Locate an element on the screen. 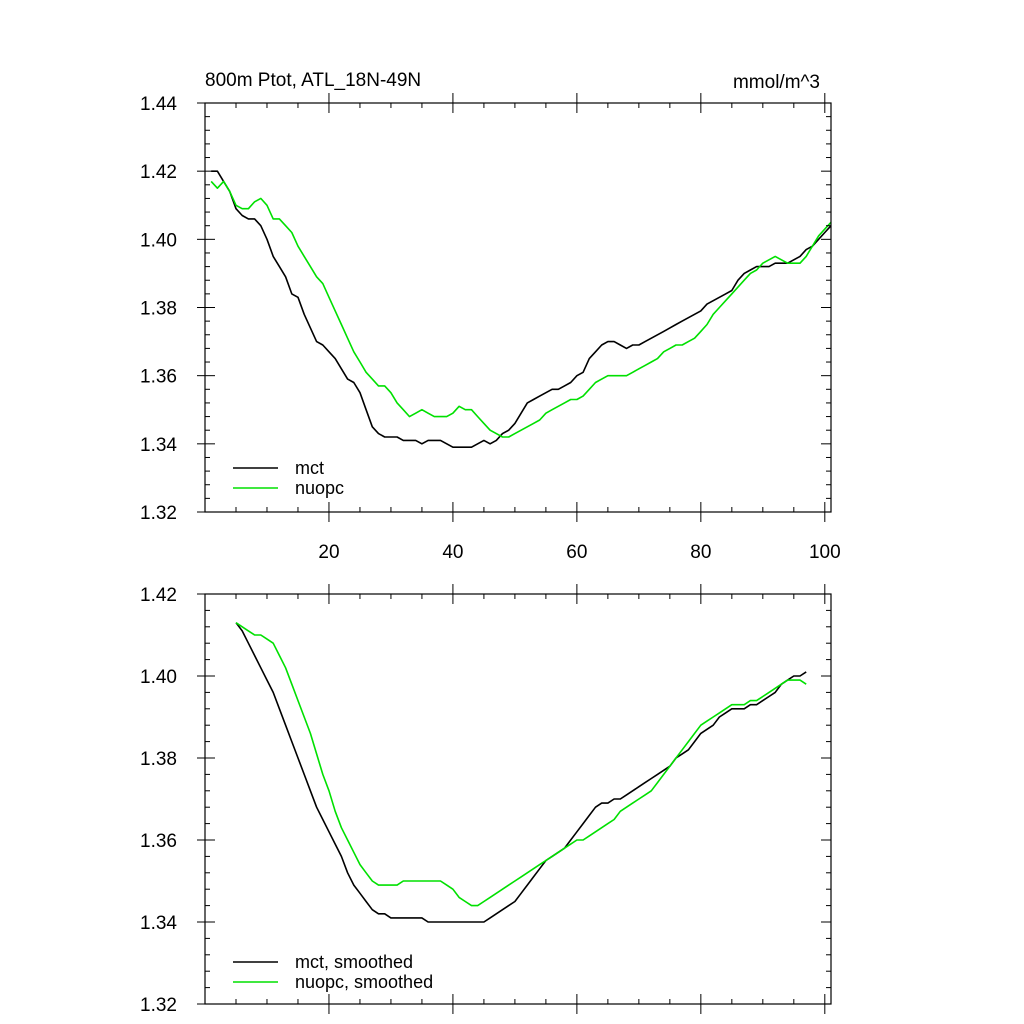  top-x-tick-label: 20 is located at coordinates (328, 552).